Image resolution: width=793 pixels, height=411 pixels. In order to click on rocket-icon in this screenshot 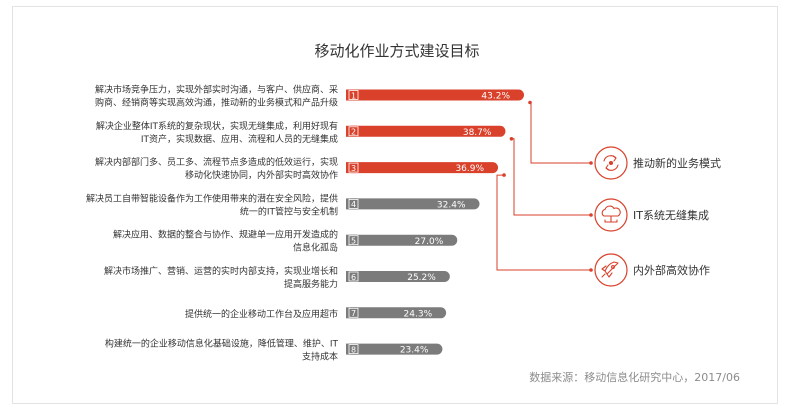, I will do `click(610, 269)`.